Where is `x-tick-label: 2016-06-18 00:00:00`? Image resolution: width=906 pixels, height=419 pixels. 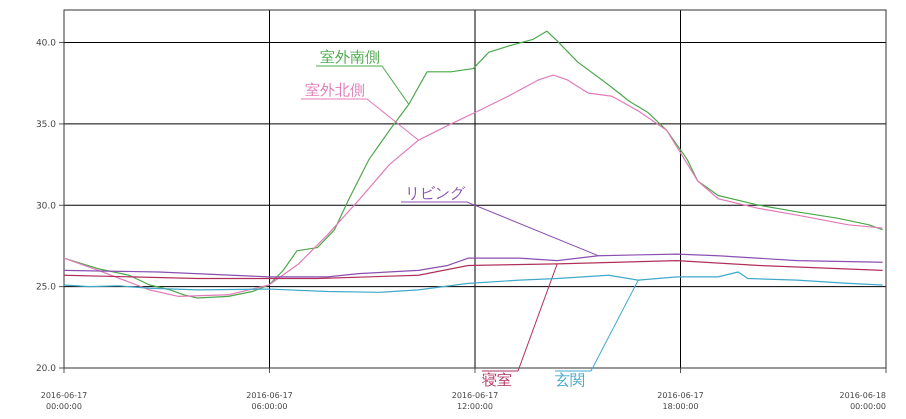
x-tick-label: 2016-06-18 00:00:00 is located at coordinates (863, 401).